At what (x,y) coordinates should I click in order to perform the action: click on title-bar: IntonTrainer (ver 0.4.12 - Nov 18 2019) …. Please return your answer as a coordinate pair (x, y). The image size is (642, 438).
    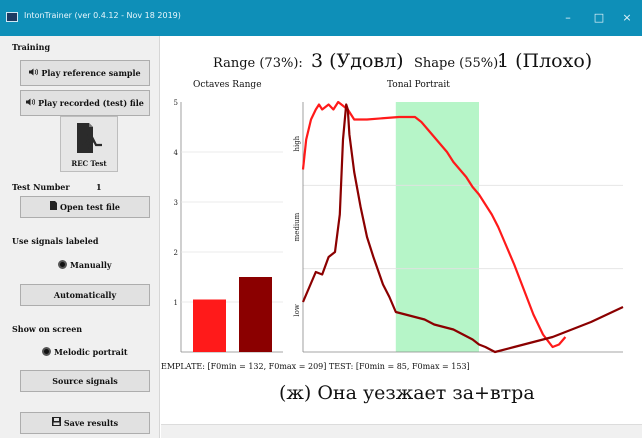
    Looking at the image, I should click on (321, 18).